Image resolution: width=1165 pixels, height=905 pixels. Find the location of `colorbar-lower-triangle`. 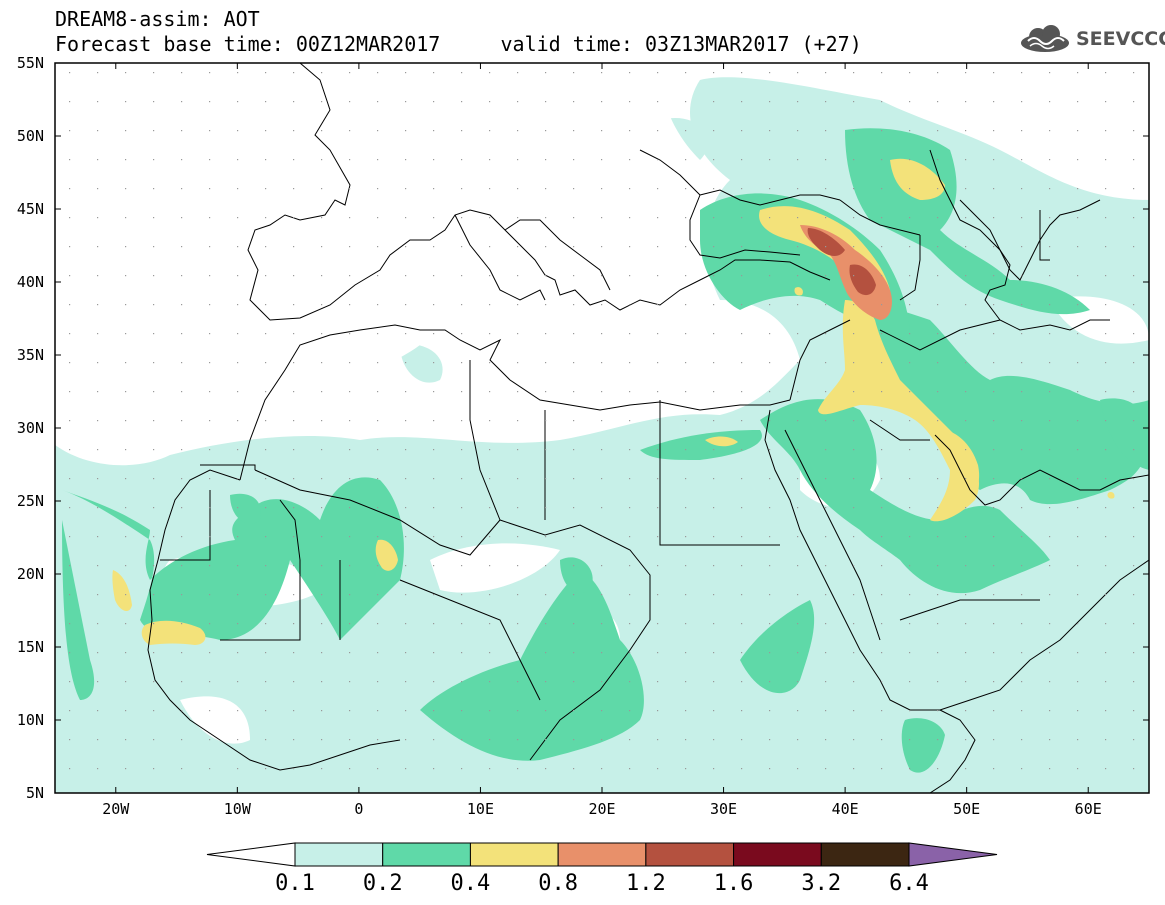

colorbar-lower-triangle is located at coordinates (251, 854).